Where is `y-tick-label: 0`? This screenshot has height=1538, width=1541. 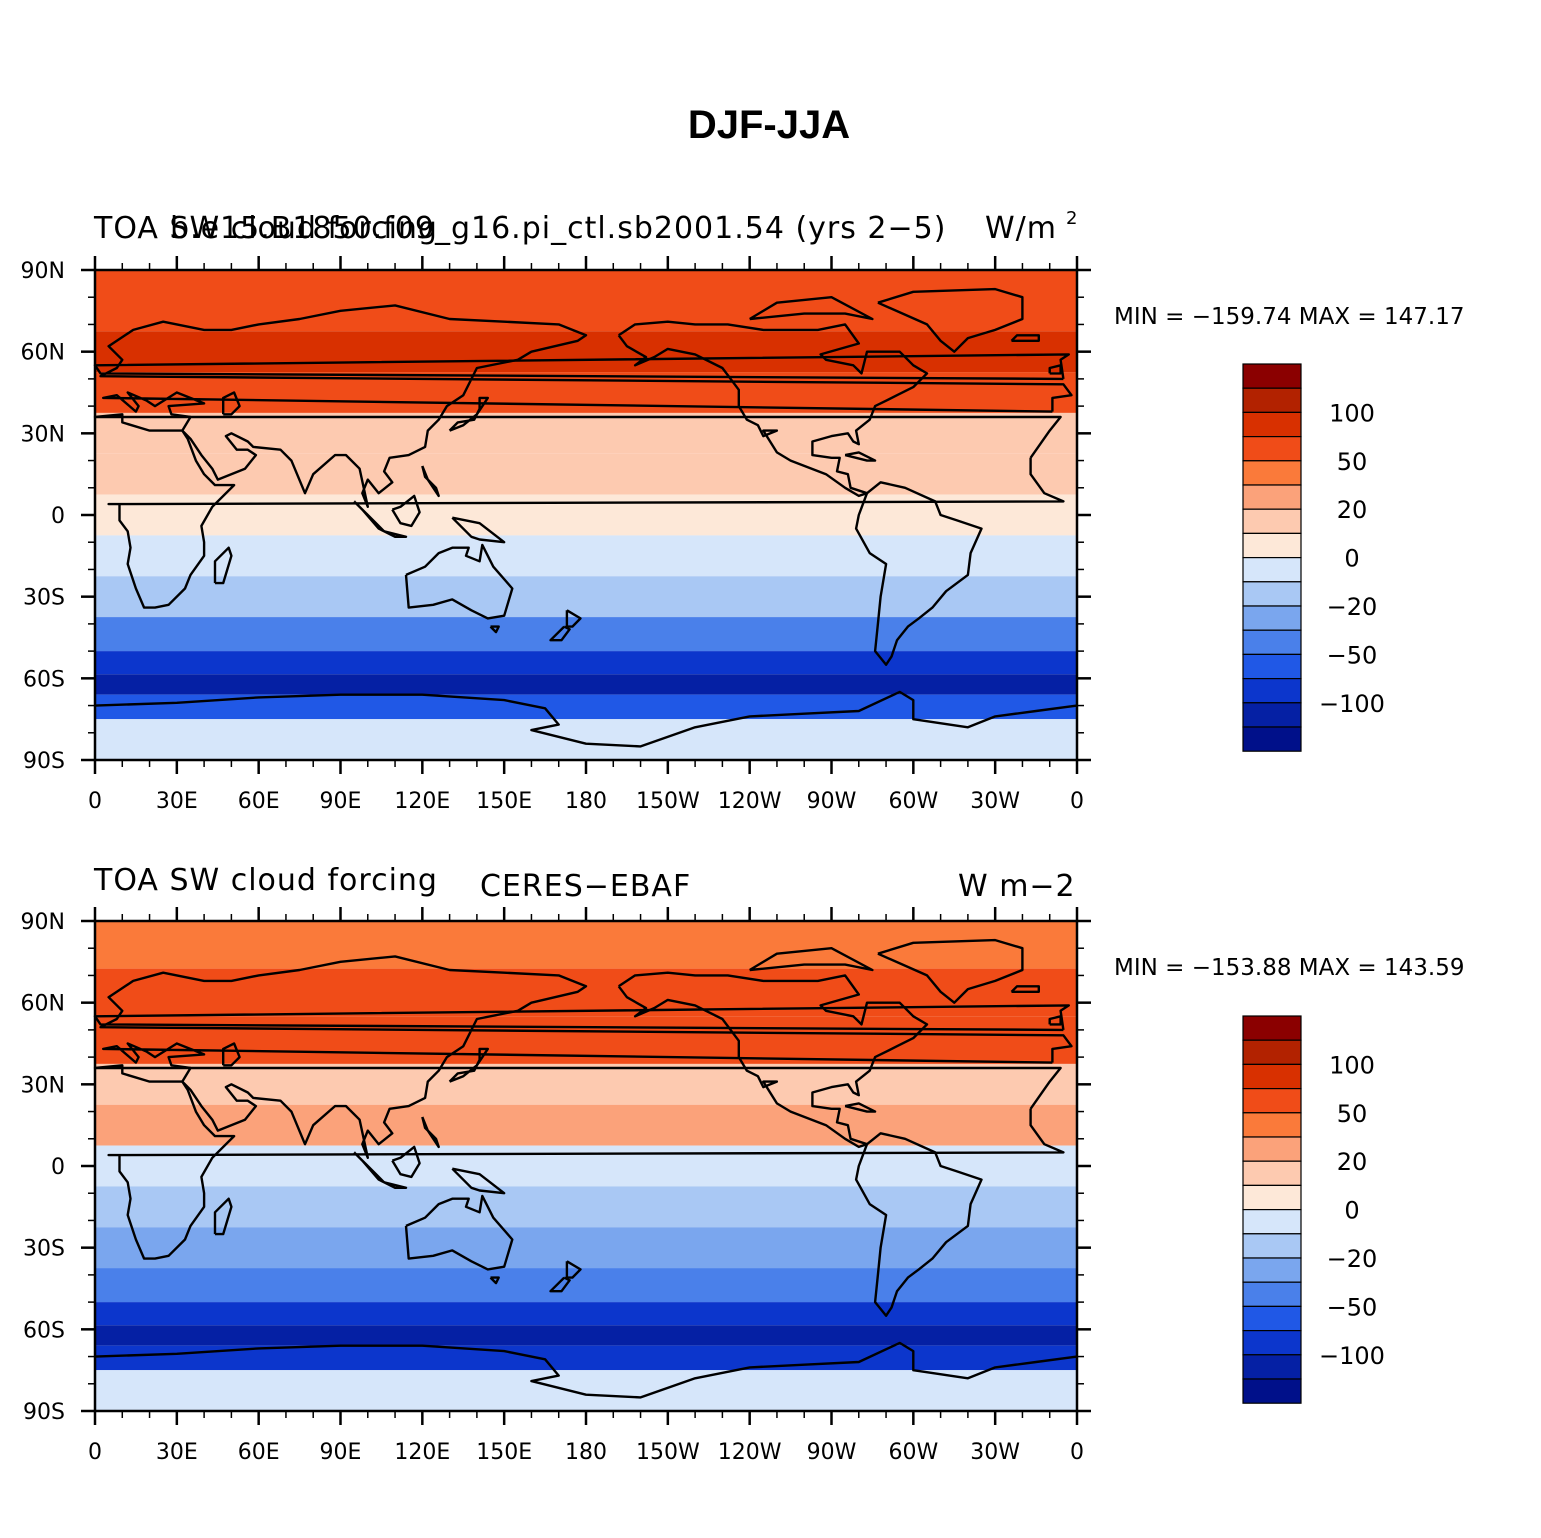 y-tick-label: 0 is located at coordinates (58, 1167).